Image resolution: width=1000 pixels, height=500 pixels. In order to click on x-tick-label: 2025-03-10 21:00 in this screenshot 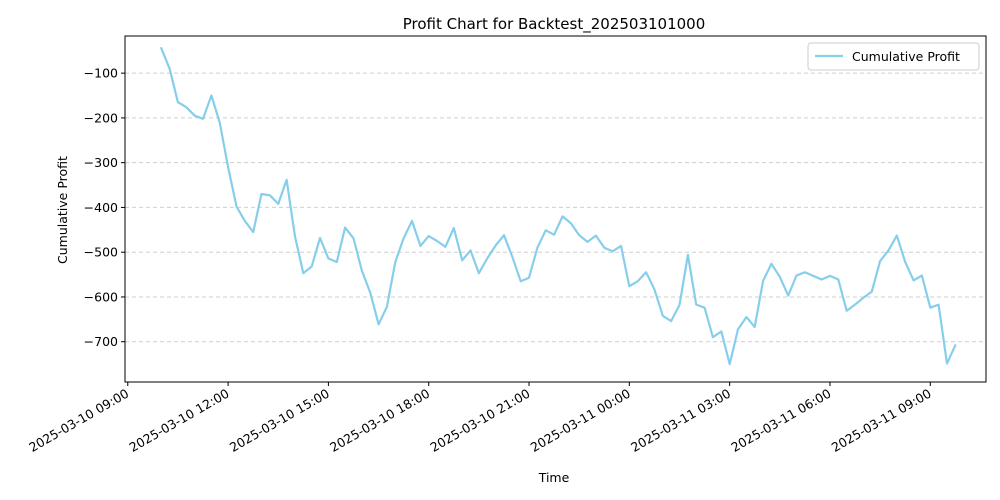, I will do `click(479, 420)`.